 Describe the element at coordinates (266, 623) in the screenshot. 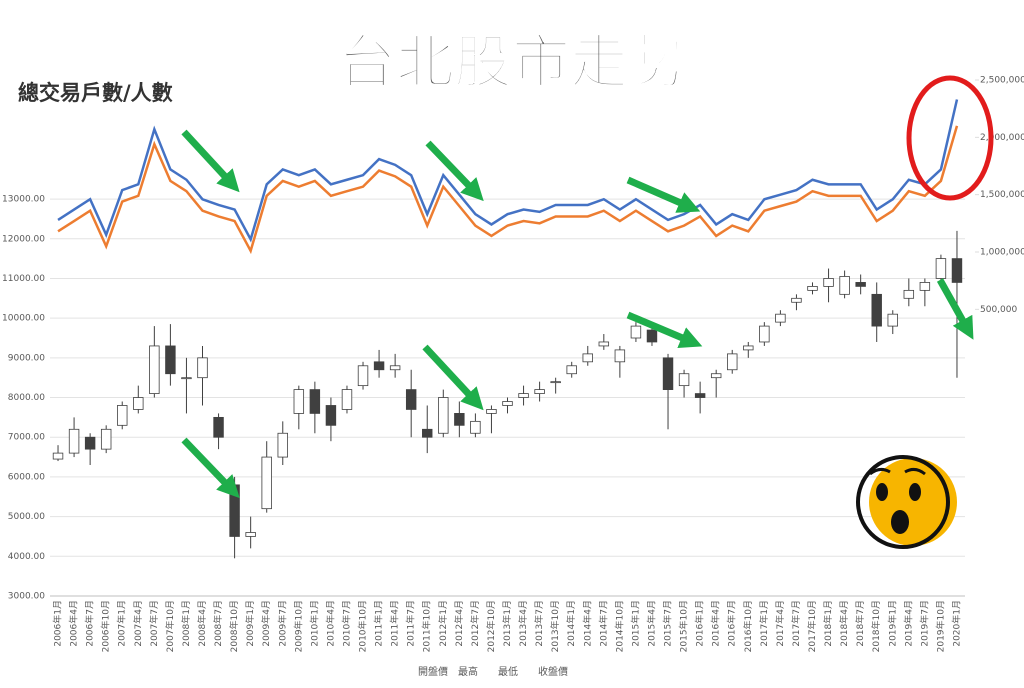

I see `x-tick-label: 2009年4月` at that location.